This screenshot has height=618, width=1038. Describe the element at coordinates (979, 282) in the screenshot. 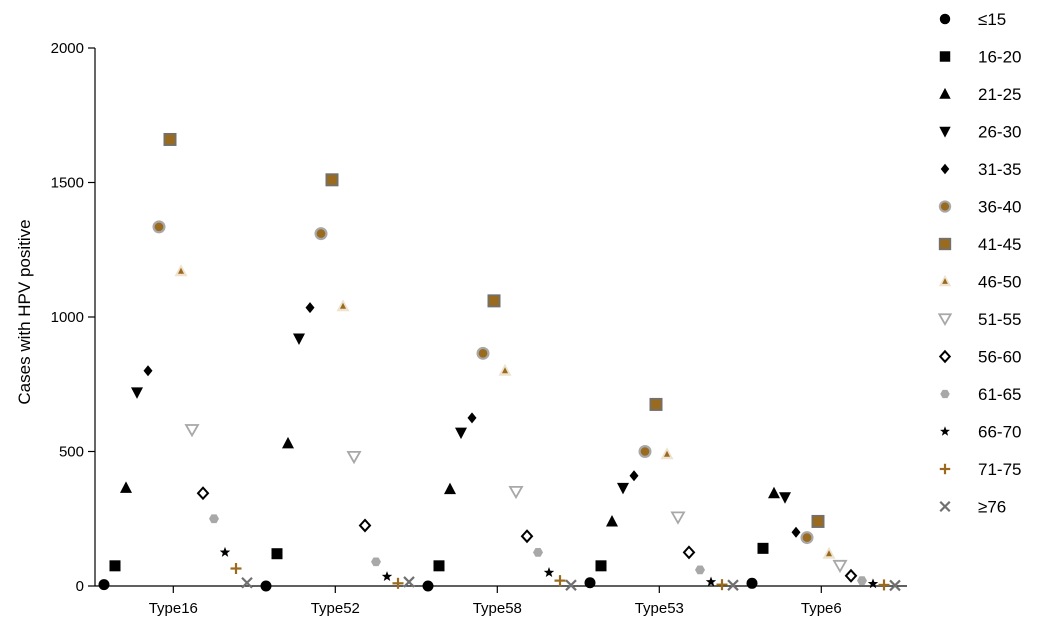

I see `legend-item: 46-50` at that location.